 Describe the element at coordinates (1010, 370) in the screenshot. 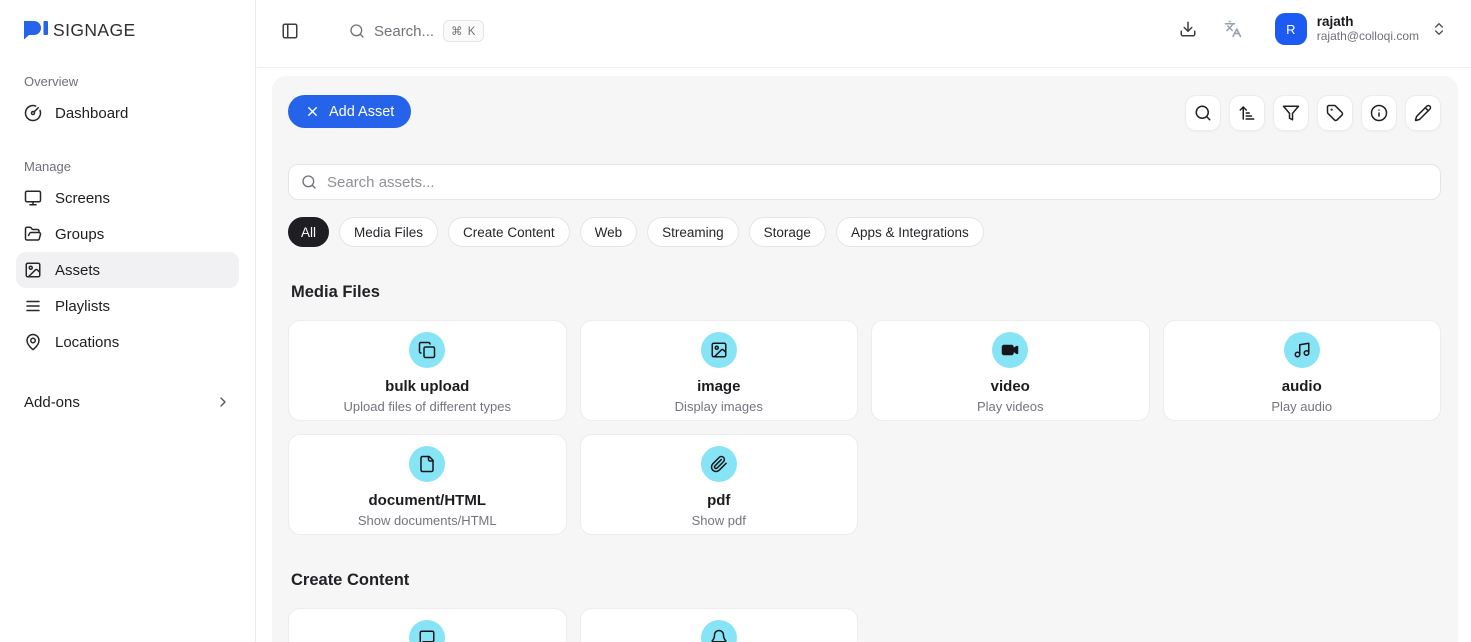

I see `asset-card-video: video Play videos` at that location.